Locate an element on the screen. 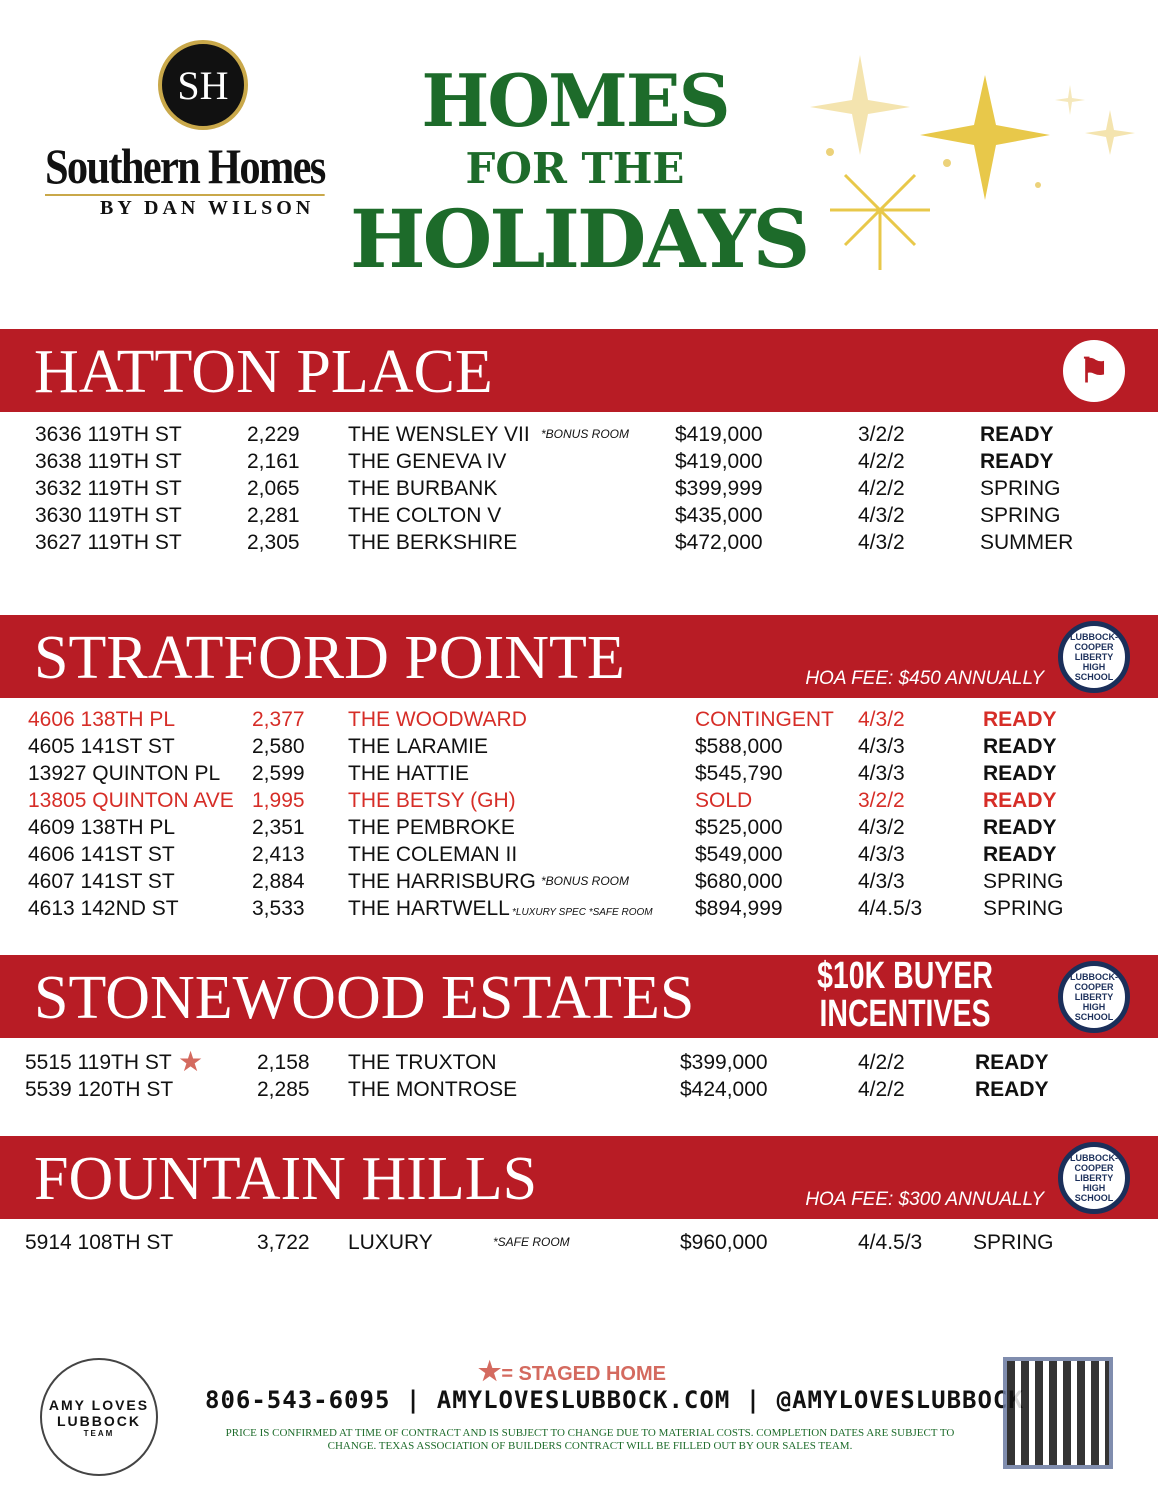  address: 3630 119TH ST is located at coordinates (108, 515).